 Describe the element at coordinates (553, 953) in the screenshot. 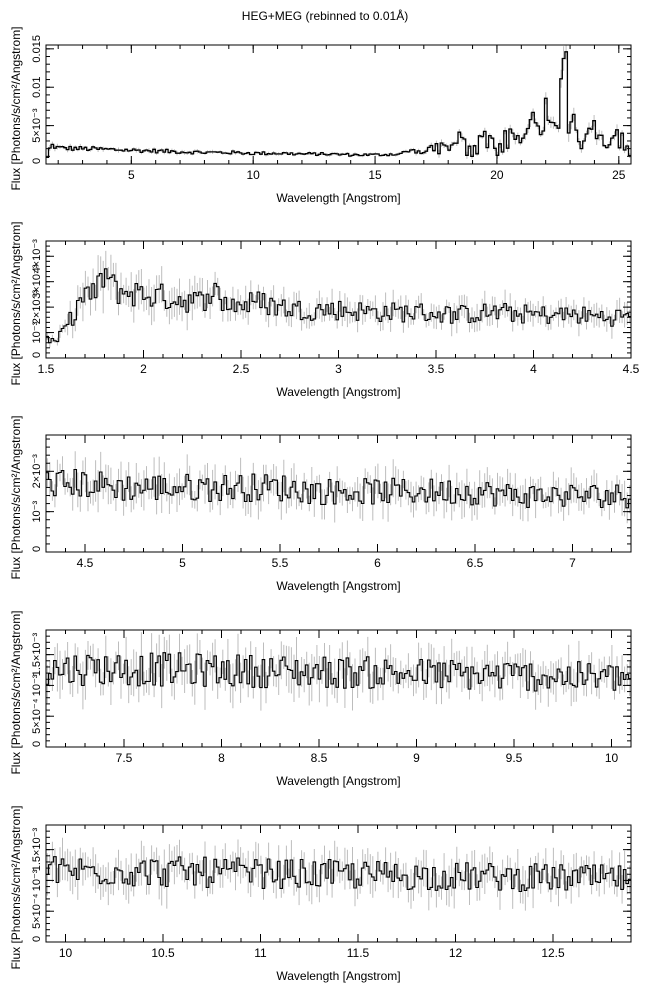

I see `x-tick-label: 12.5` at that location.